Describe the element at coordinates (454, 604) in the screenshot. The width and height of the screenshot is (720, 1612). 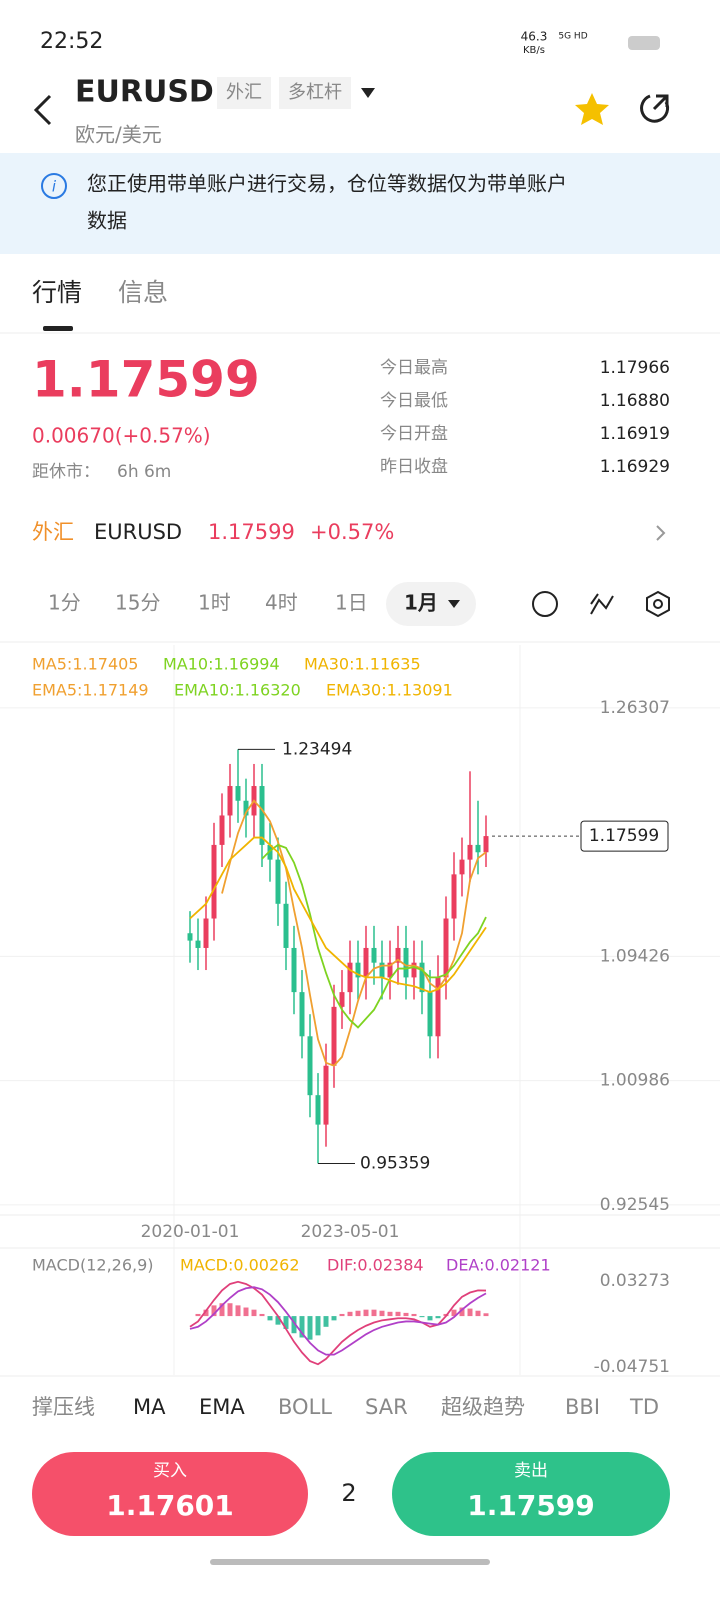
I see `interval-dropdown` at that location.